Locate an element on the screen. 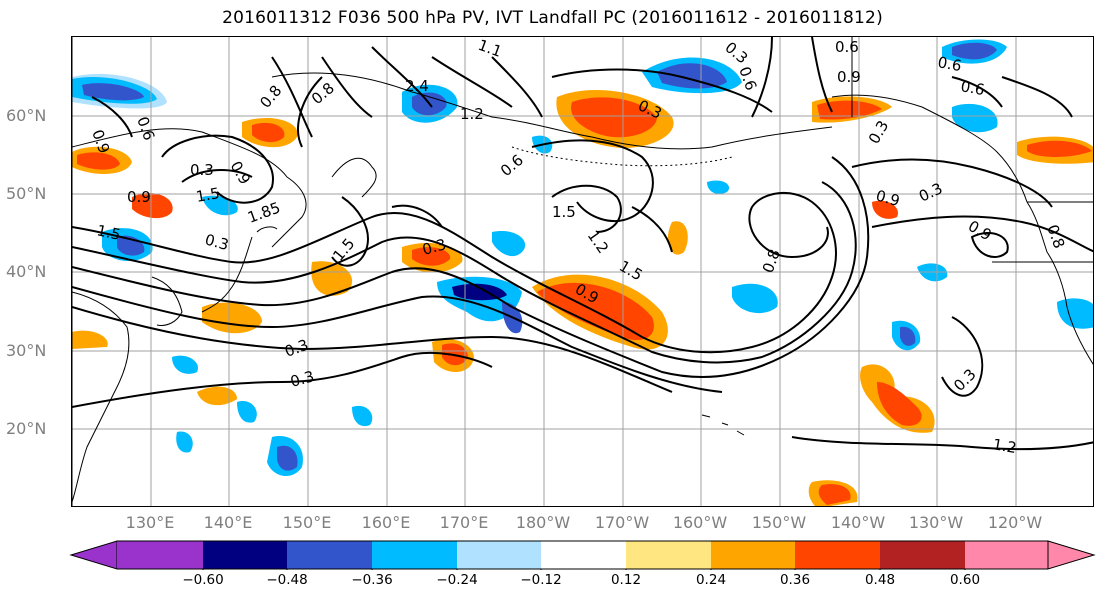  lon-label-160w: 160°W is located at coordinates (700, 522).